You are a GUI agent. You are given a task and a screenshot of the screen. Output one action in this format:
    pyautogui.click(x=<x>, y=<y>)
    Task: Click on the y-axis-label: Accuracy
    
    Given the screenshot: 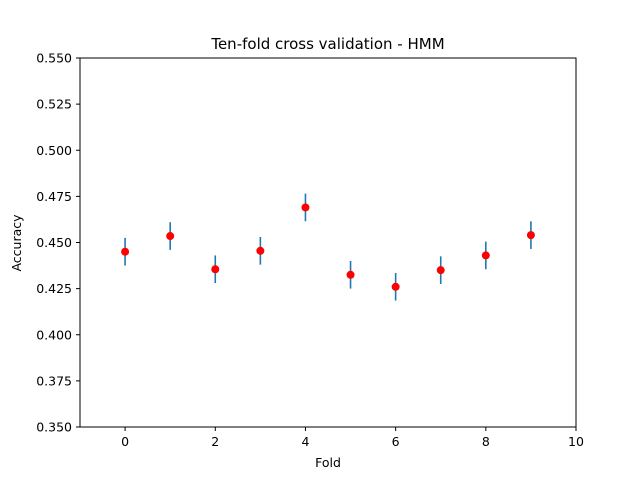 What is the action you would take?
    pyautogui.click(x=16, y=243)
    